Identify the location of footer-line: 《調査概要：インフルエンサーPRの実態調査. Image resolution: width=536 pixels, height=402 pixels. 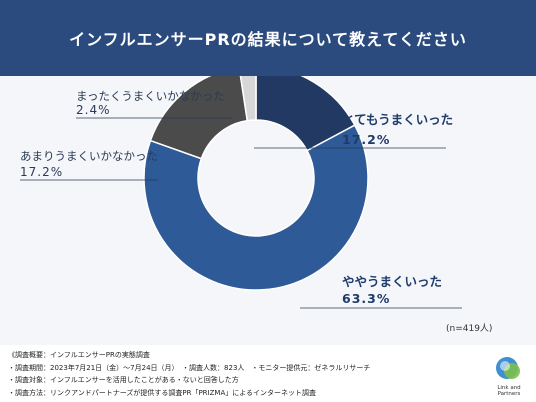
(79, 355).